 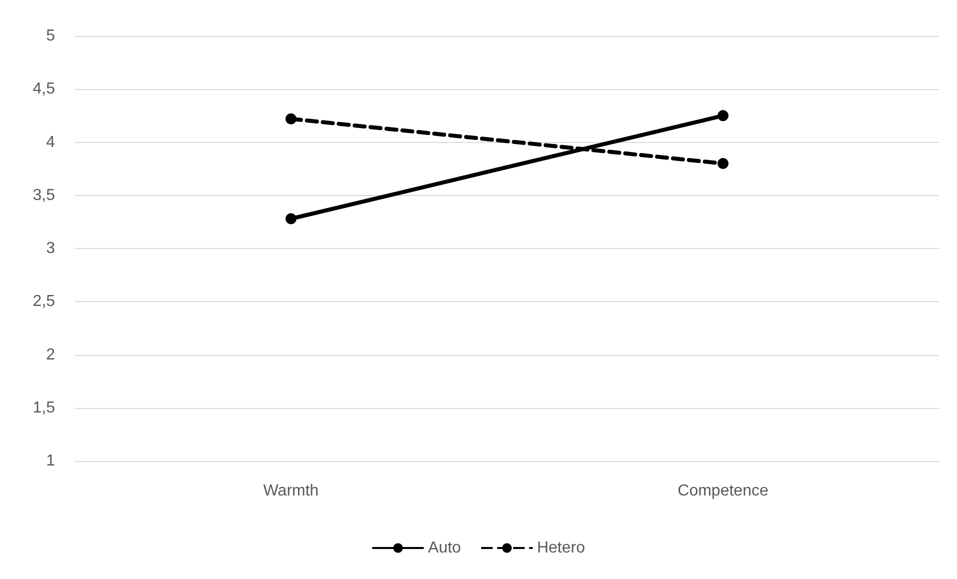 What do you see at coordinates (561, 548) in the screenshot?
I see `legend-label: Hetero` at bounding box center [561, 548].